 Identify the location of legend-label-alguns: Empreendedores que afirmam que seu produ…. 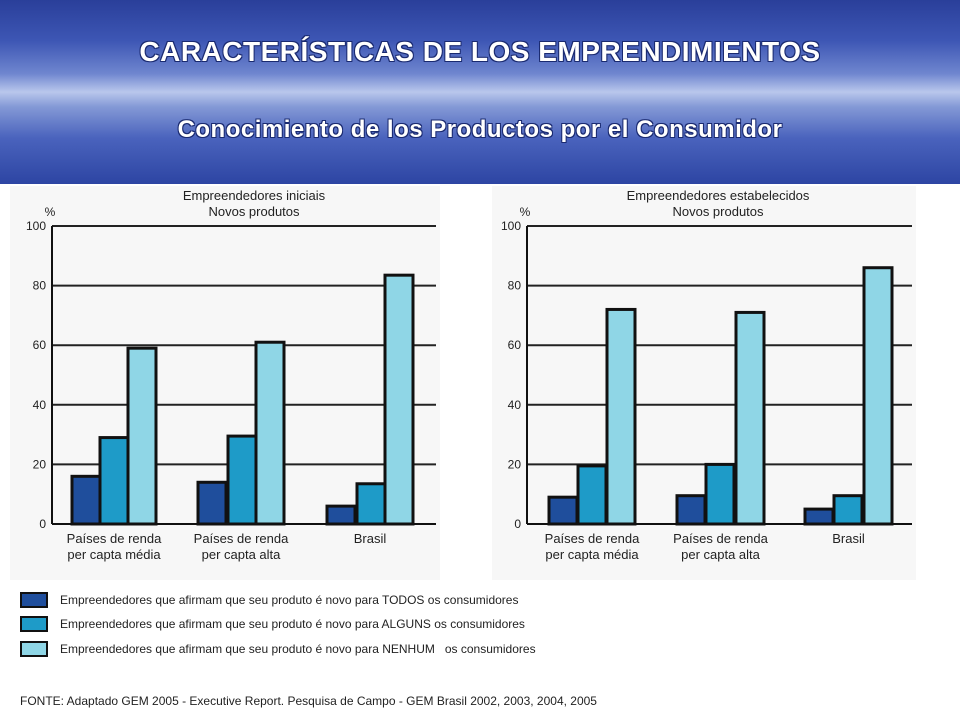
(292, 624).